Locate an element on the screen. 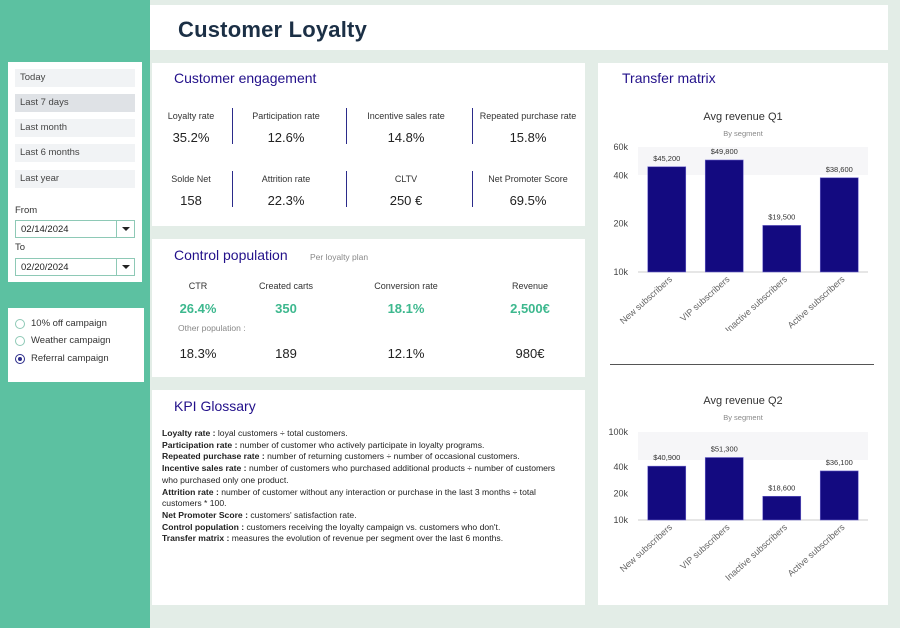  data-label: $49,800 is located at coordinates (724, 151).